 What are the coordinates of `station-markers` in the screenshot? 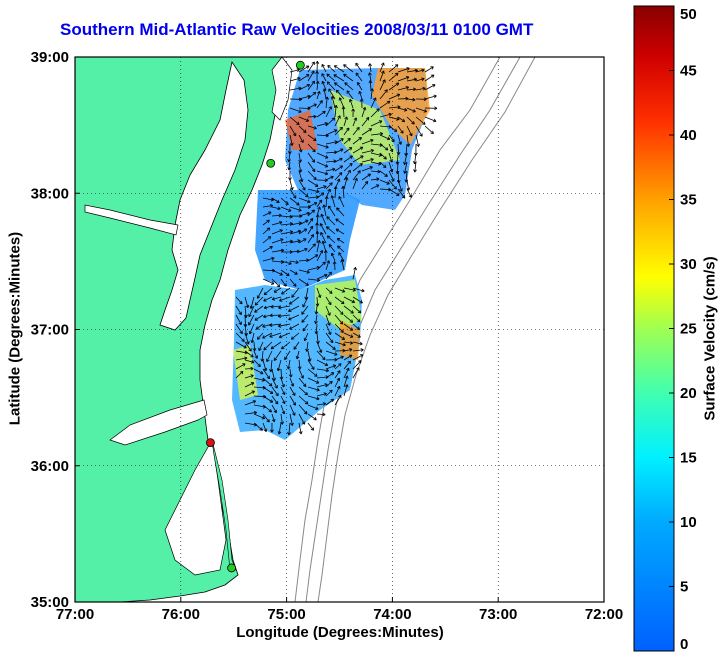 It's located at (255, 316).